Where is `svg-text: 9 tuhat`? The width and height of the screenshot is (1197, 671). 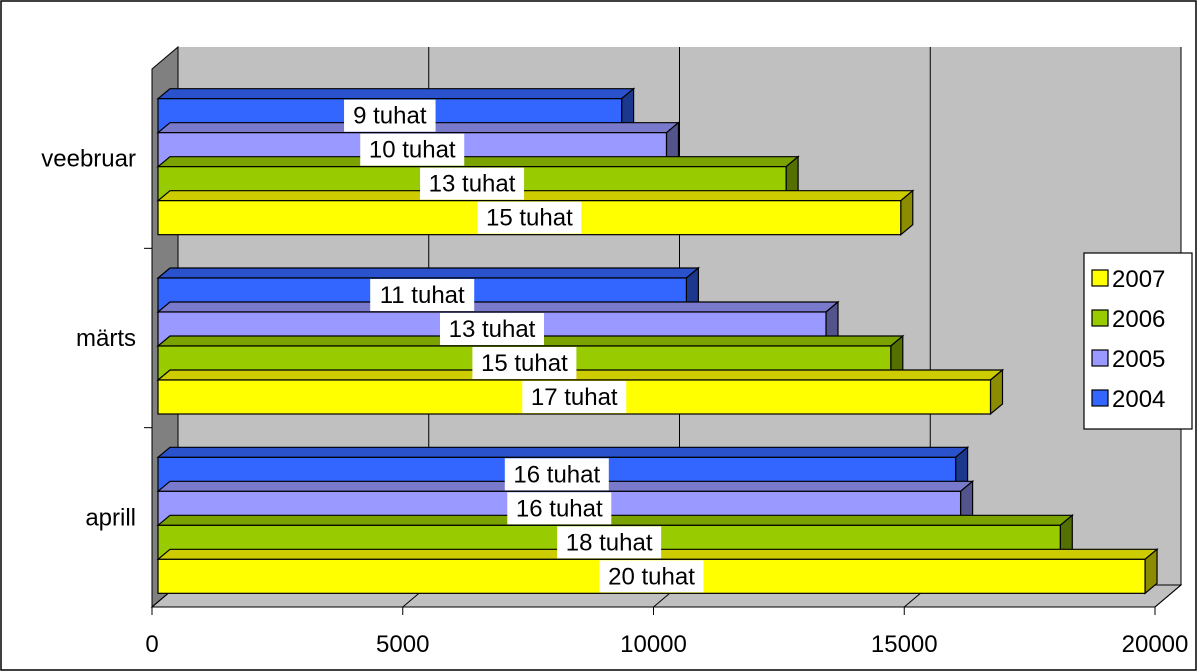
svg-text: 9 tuhat is located at coordinates (390, 116).